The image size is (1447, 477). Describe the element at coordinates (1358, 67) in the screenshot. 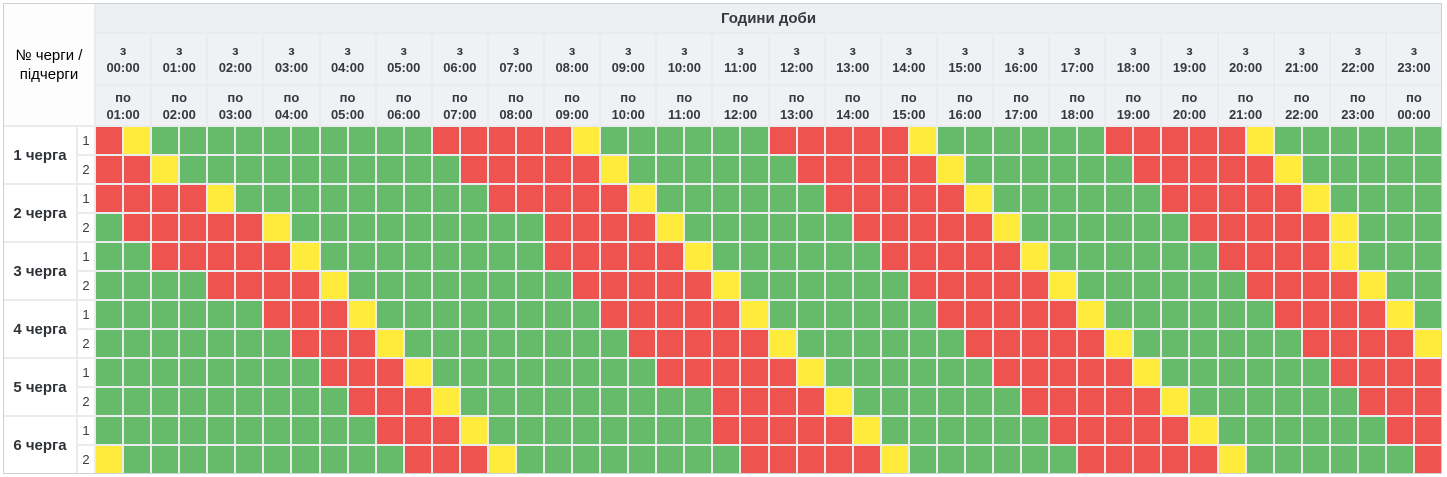

I see `hour-from-time: 22:00` at that location.